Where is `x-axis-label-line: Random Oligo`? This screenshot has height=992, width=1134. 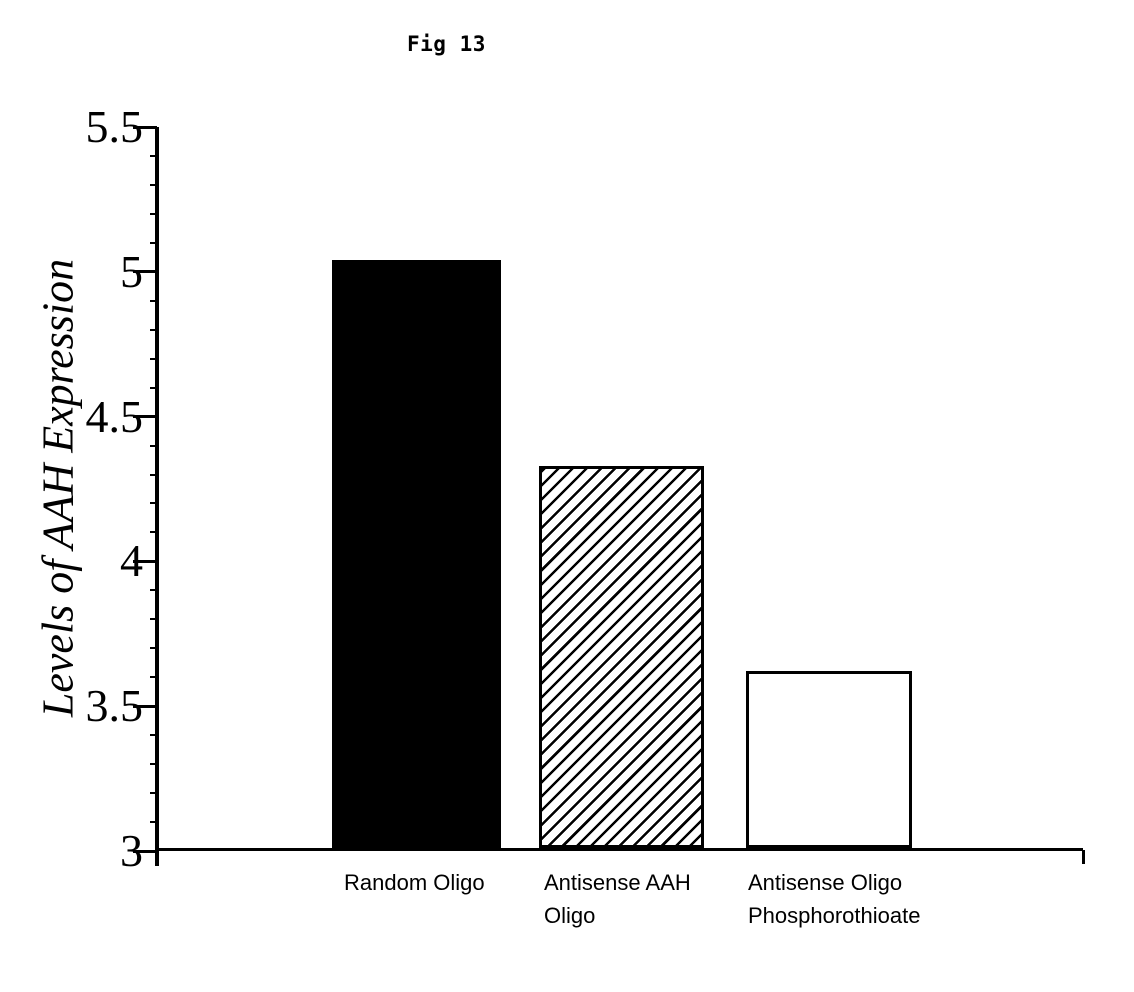 x-axis-label-line: Random Oligo is located at coordinates (414, 882).